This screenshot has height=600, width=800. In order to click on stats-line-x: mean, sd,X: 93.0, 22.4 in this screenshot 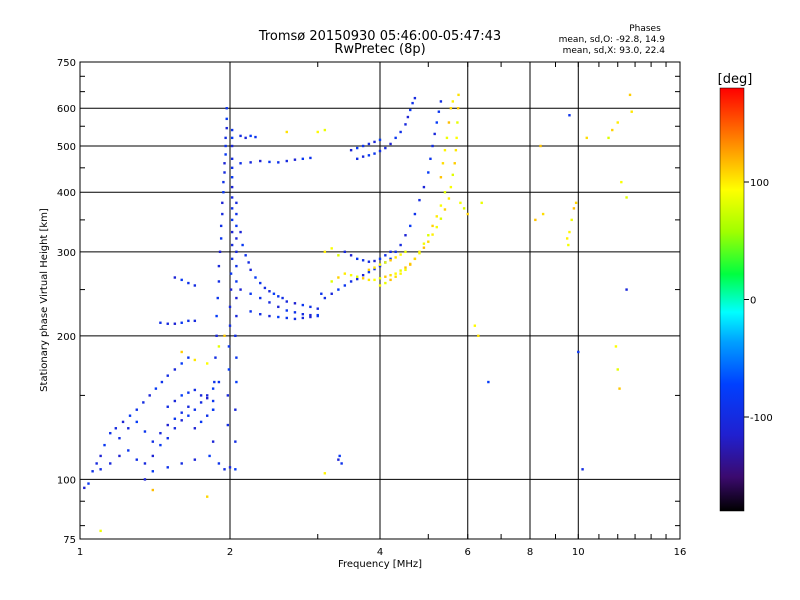, I will do `click(614, 51)`.